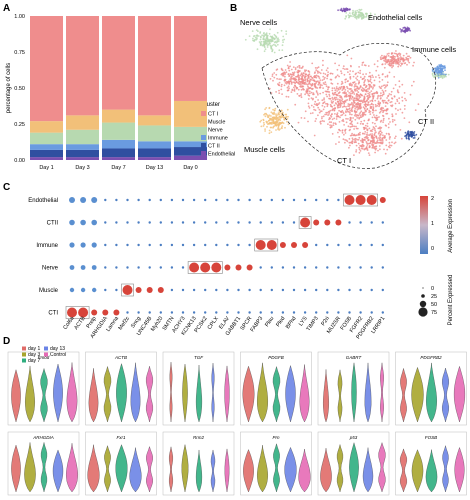 This screenshot has width=470, height=500. Describe the element at coordinates (121, 388) in the screenshot. I see `violin-panel-frame` at that location.